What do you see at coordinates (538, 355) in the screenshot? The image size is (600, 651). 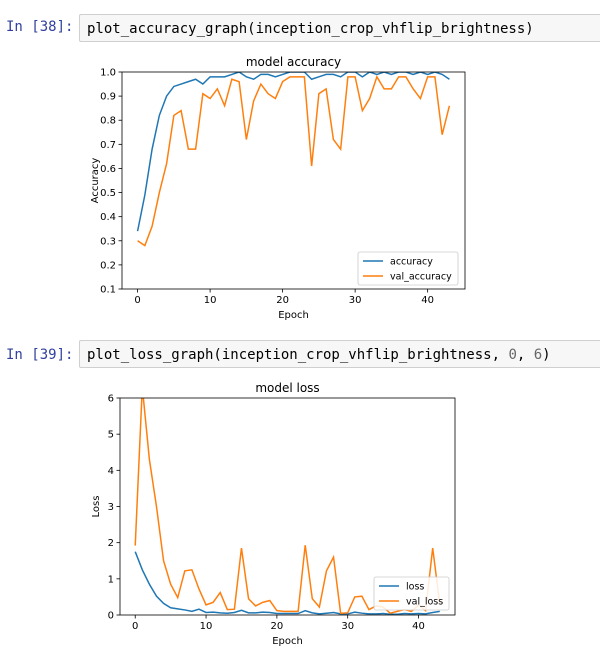 I see `code-number: 6` at bounding box center [538, 355].